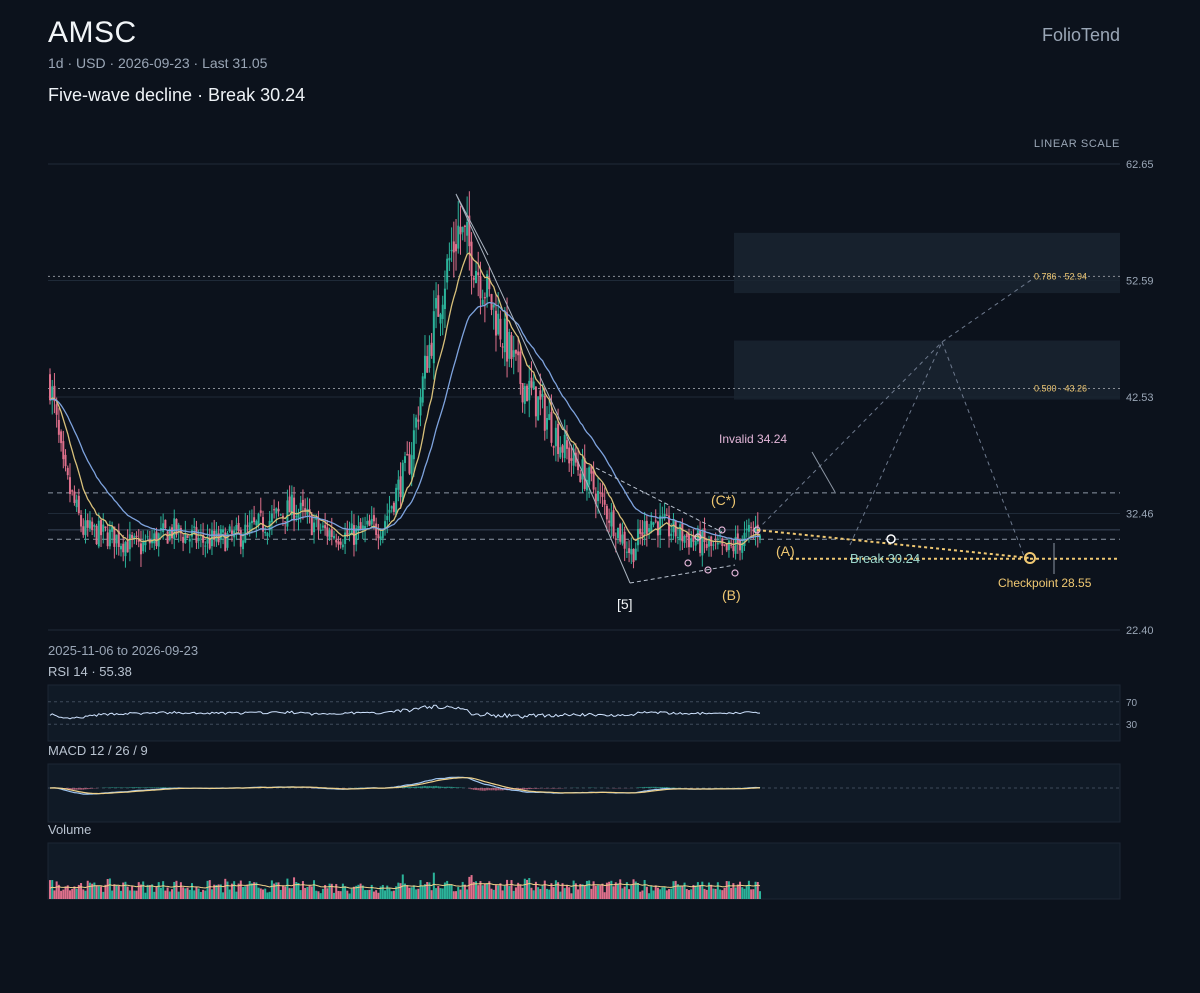 Image resolution: width=1200 pixels, height=993 pixels. What do you see at coordinates (1076, 144) in the screenshot?
I see `scale-toggle: LINEAR SCALE` at bounding box center [1076, 144].